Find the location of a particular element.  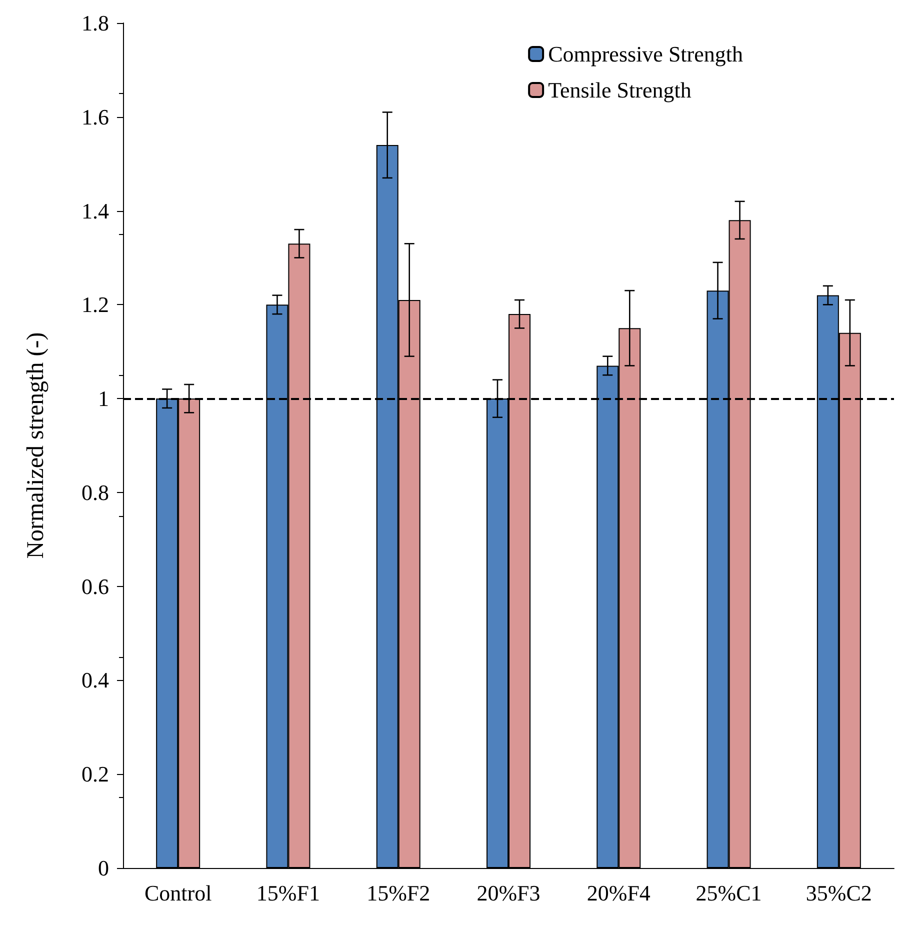

x-tick-label: 15%F1 is located at coordinates (288, 893).